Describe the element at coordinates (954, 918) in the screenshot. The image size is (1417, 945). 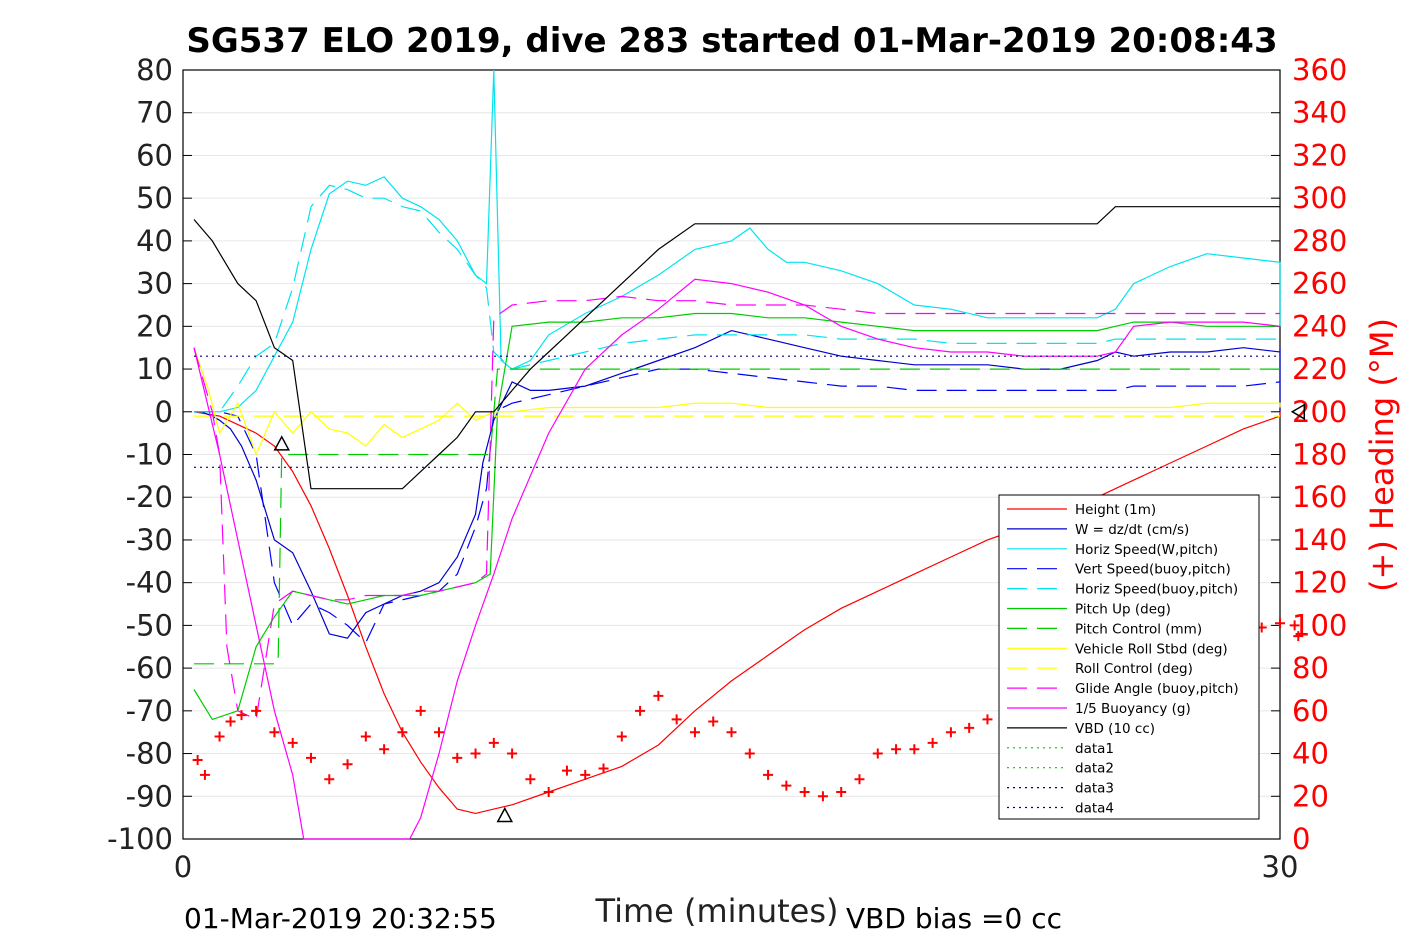
I see `footer-vbd-bias: VBD bias =0 cc` at that location.